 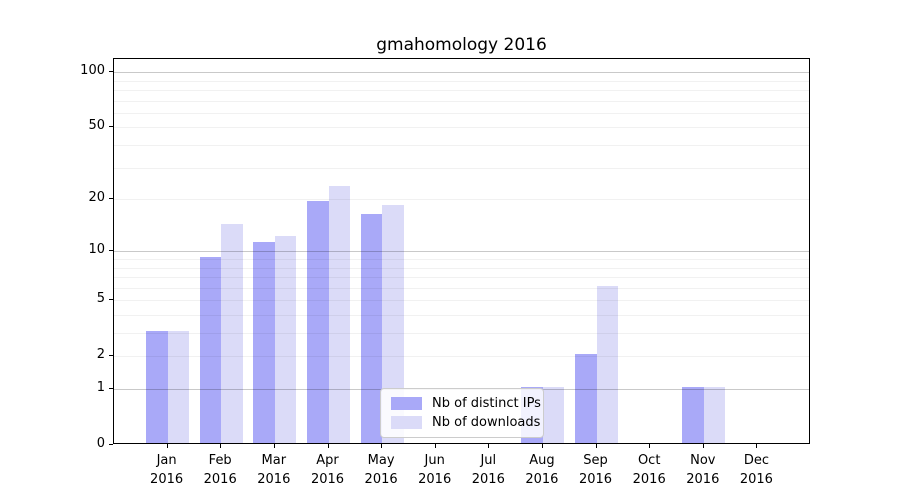 What do you see at coordinates (157, 387) in the screenshot?
I see `bar-distinct-ips-jan` at bounding box center [157, 387].